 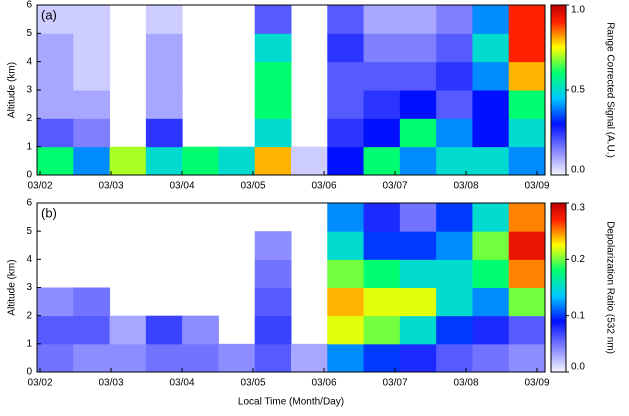 I want to click on y-tick-label: 5, so click(x=29, y=231).